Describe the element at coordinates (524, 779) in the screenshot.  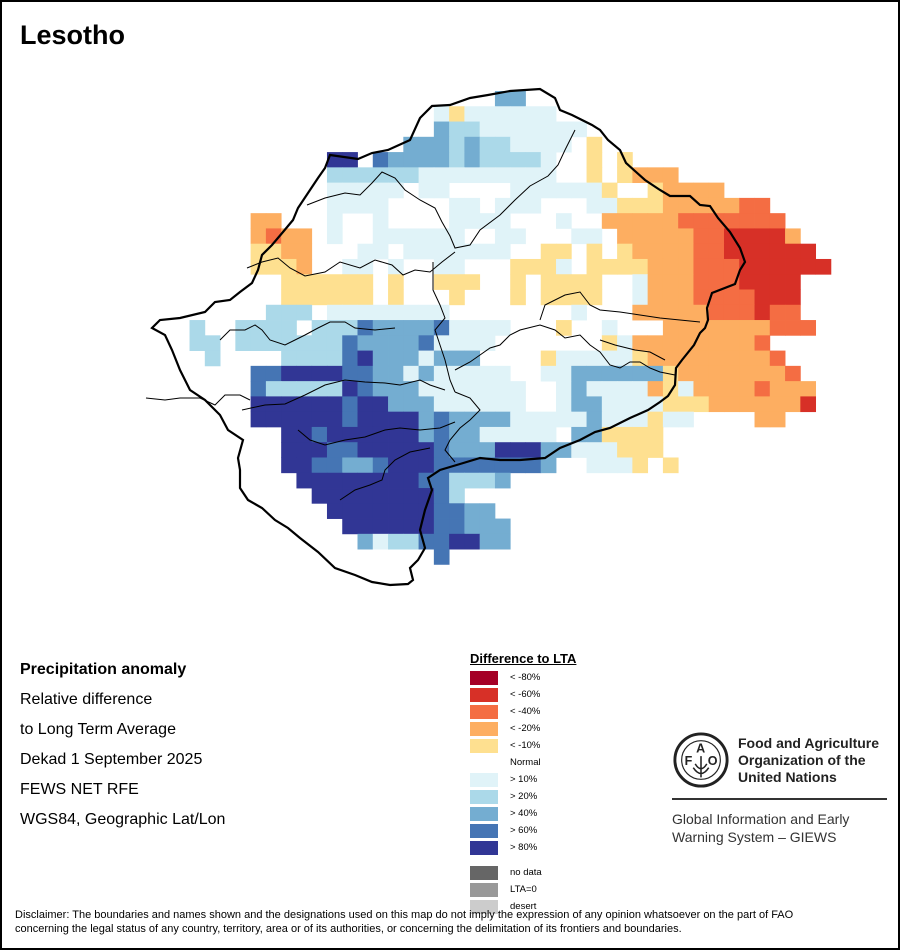
I see `legend-label: > 10%` at that location.